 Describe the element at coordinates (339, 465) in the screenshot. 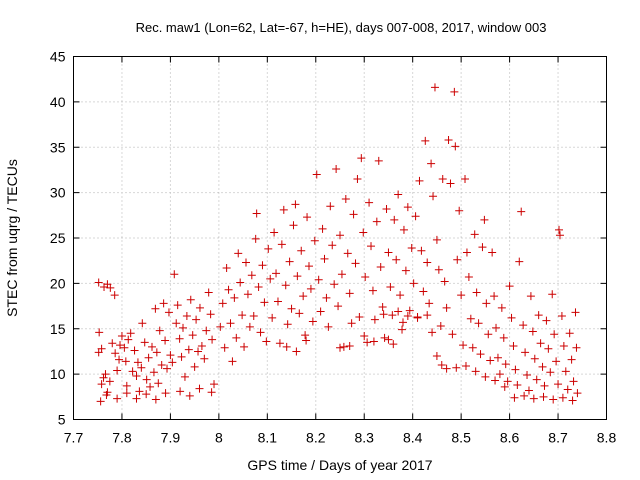

I see `x-axis-label: GPS time / Days of year 2017` at that location.